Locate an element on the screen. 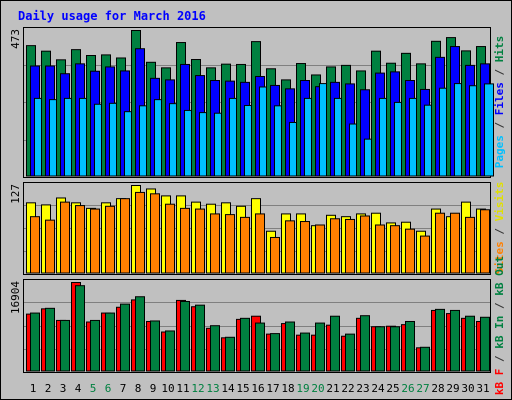 The height and width of the screenshot is (400, 512). day-label: 5 is located at coordinates (93, 388).